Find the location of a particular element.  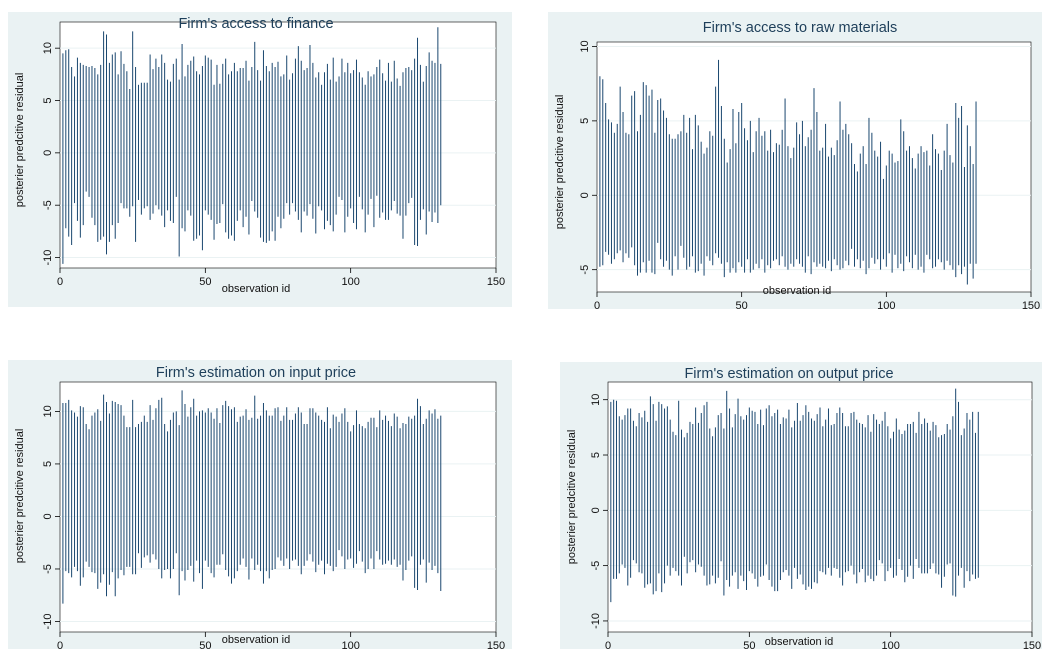

chart-title: Firm's access to finance is located at coordinates (255, 24).